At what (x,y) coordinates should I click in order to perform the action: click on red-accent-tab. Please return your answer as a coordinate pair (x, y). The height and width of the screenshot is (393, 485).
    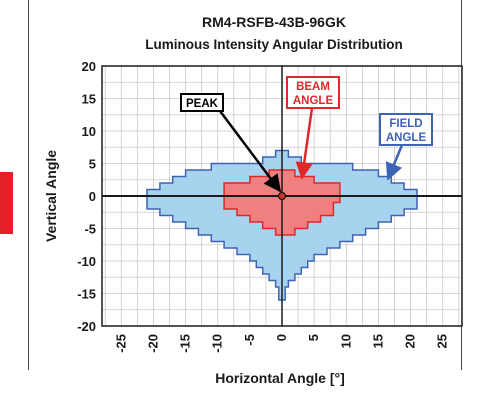
    Looking at the image, I should click on (6, 203).